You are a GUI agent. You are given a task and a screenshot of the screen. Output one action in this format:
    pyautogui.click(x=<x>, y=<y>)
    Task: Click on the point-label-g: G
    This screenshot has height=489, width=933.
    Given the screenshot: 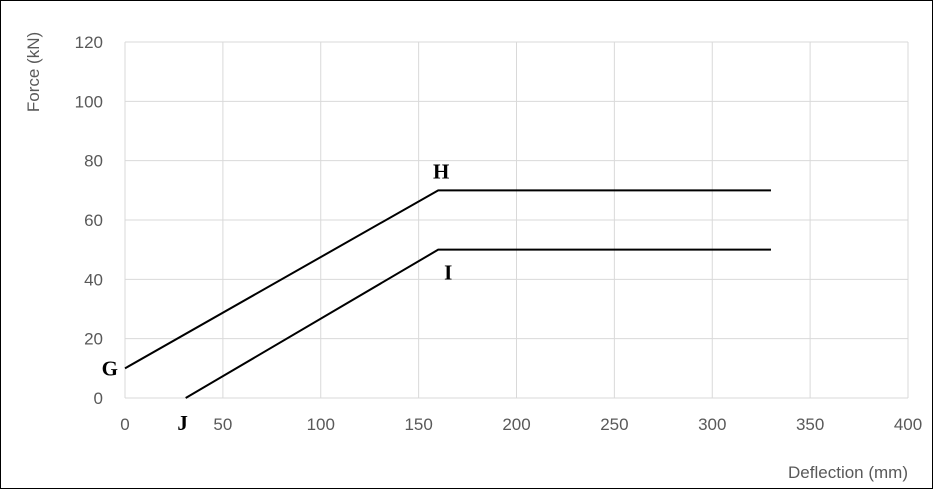 What is the action you would take?
    pyautogui.click(x=110, y=368)
    